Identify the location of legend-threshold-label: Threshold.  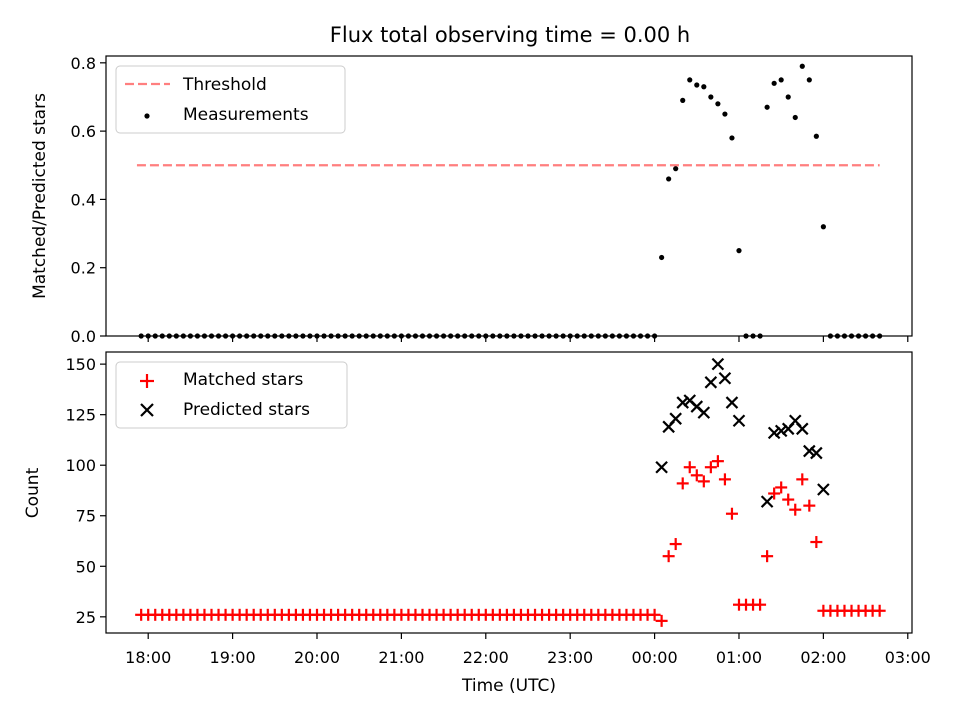
(224, 85).